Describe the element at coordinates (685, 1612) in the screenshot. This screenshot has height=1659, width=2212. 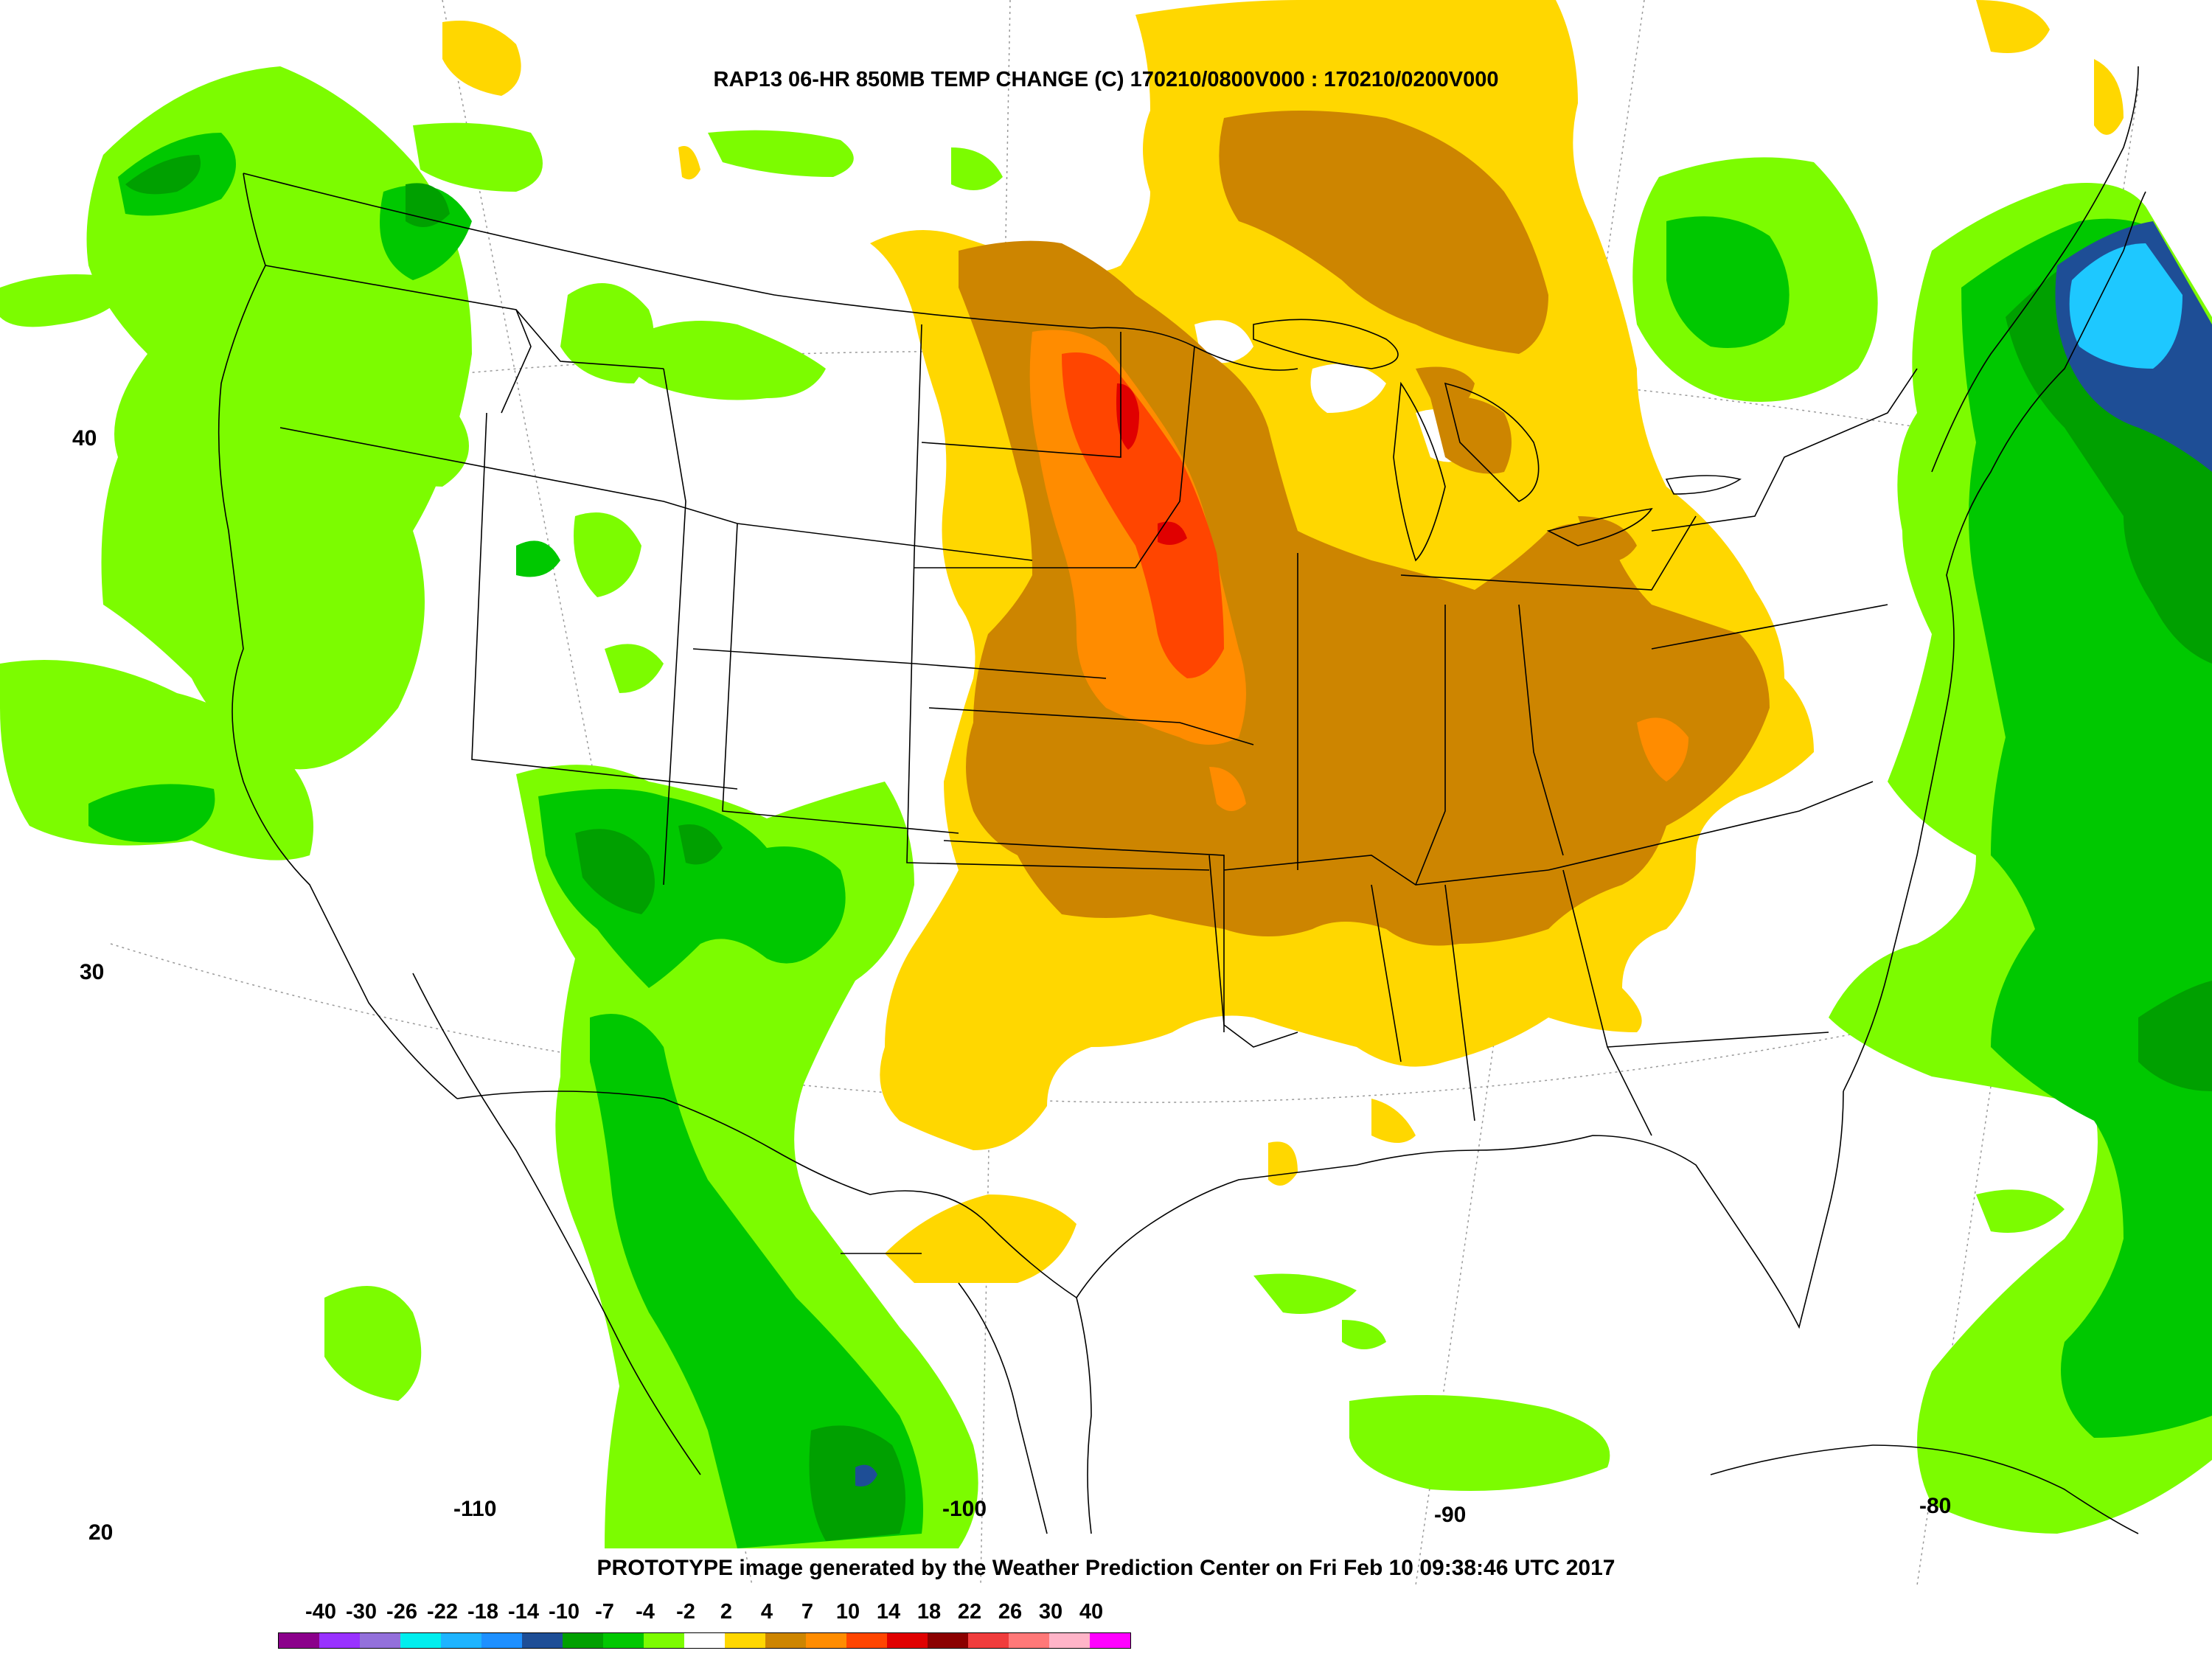
I see `legend-tick-label: -2` at that location.